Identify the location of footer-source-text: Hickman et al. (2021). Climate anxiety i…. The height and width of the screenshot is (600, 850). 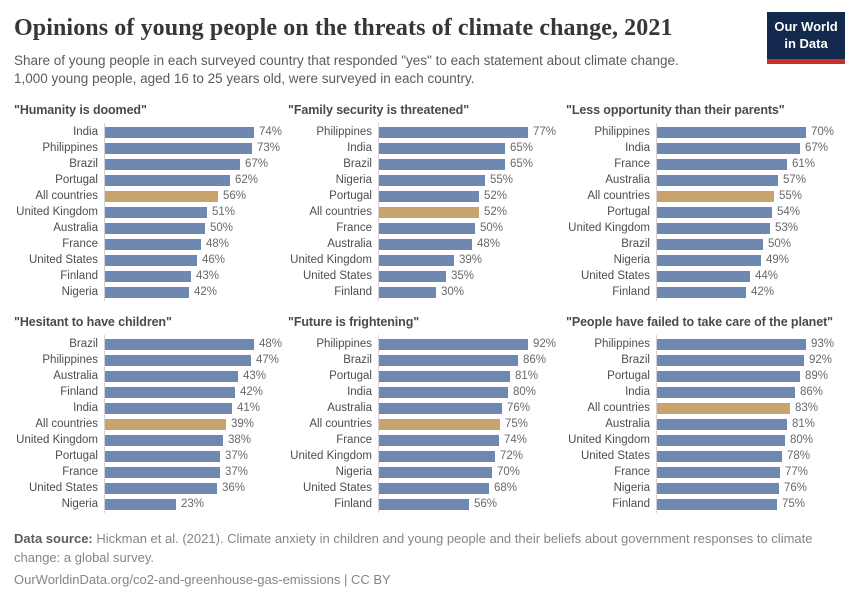
(413, 548).